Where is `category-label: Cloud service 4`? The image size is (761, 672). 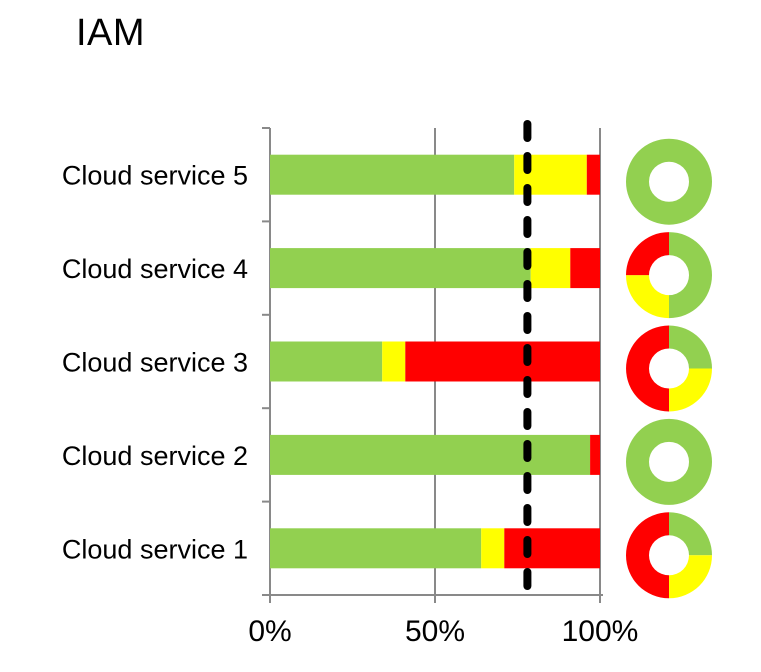 category-label: Cloud service 4 is located at coordinates (155, 269).